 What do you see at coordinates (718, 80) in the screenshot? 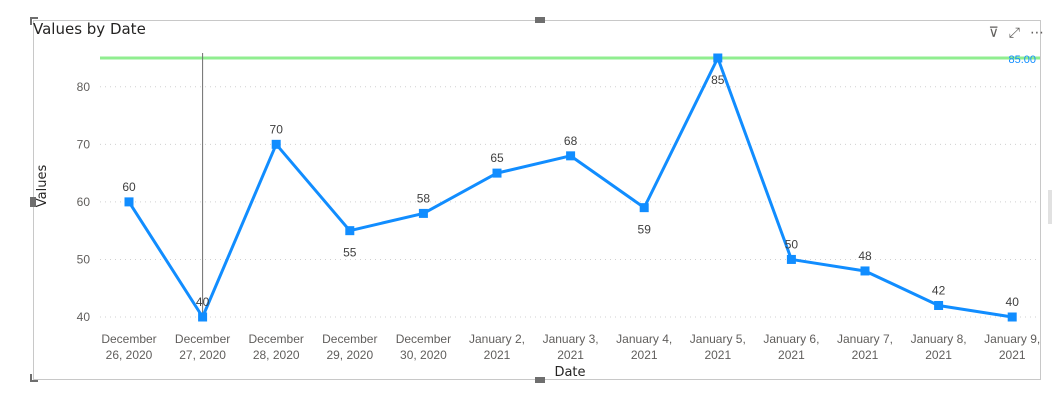
I see `data-label: 85` at bounding box center [718, 80].